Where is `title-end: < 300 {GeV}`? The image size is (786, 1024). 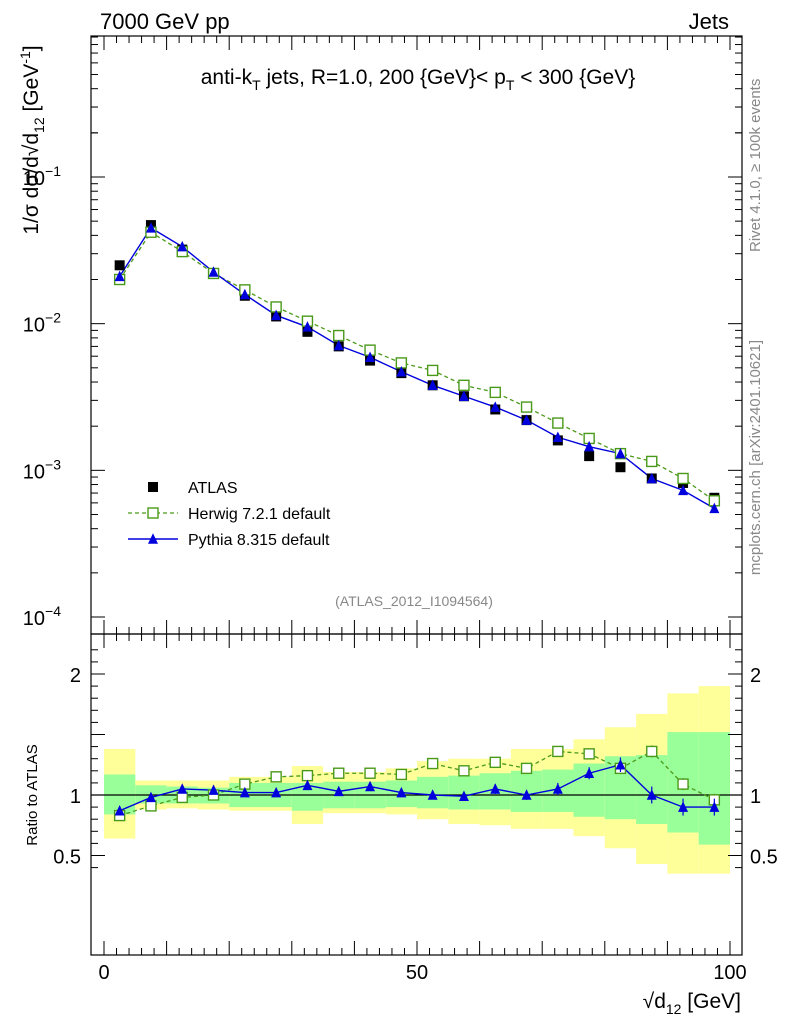 title-end: < 300 {GeV} is located at coordinates (574, 77).